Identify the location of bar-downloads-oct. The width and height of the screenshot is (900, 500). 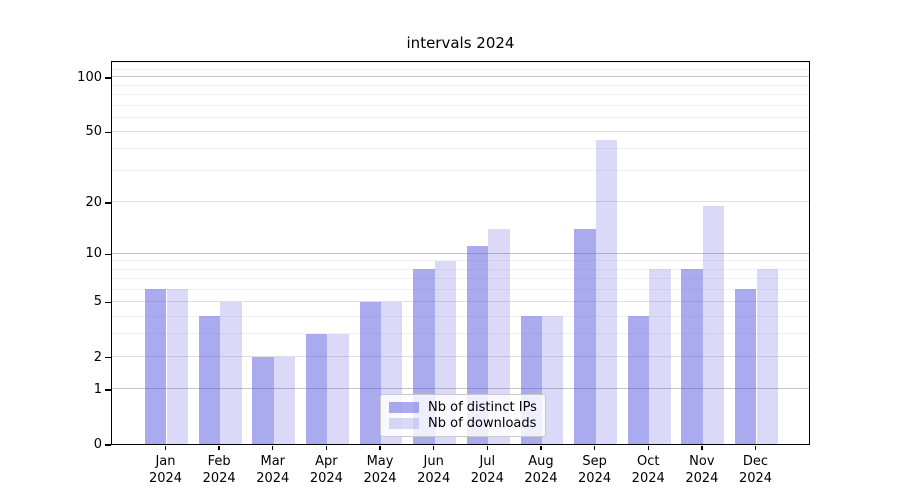
(660, 356).